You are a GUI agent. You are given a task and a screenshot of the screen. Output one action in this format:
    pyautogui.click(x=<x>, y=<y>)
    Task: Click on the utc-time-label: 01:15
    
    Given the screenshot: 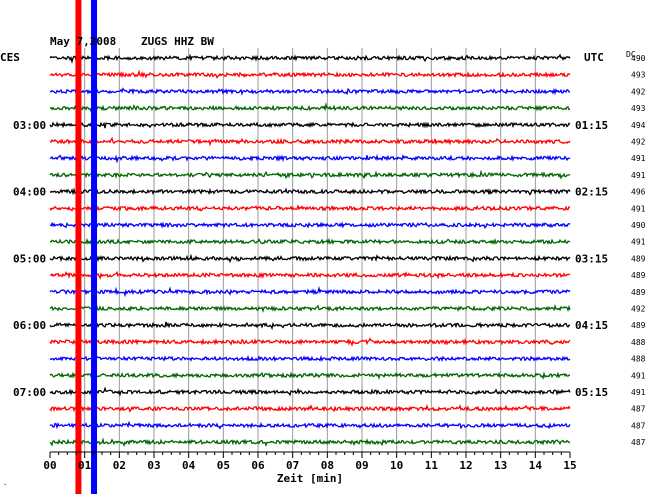 What is the action you would take?
    pyautogui.click(x=591, y=125)
    